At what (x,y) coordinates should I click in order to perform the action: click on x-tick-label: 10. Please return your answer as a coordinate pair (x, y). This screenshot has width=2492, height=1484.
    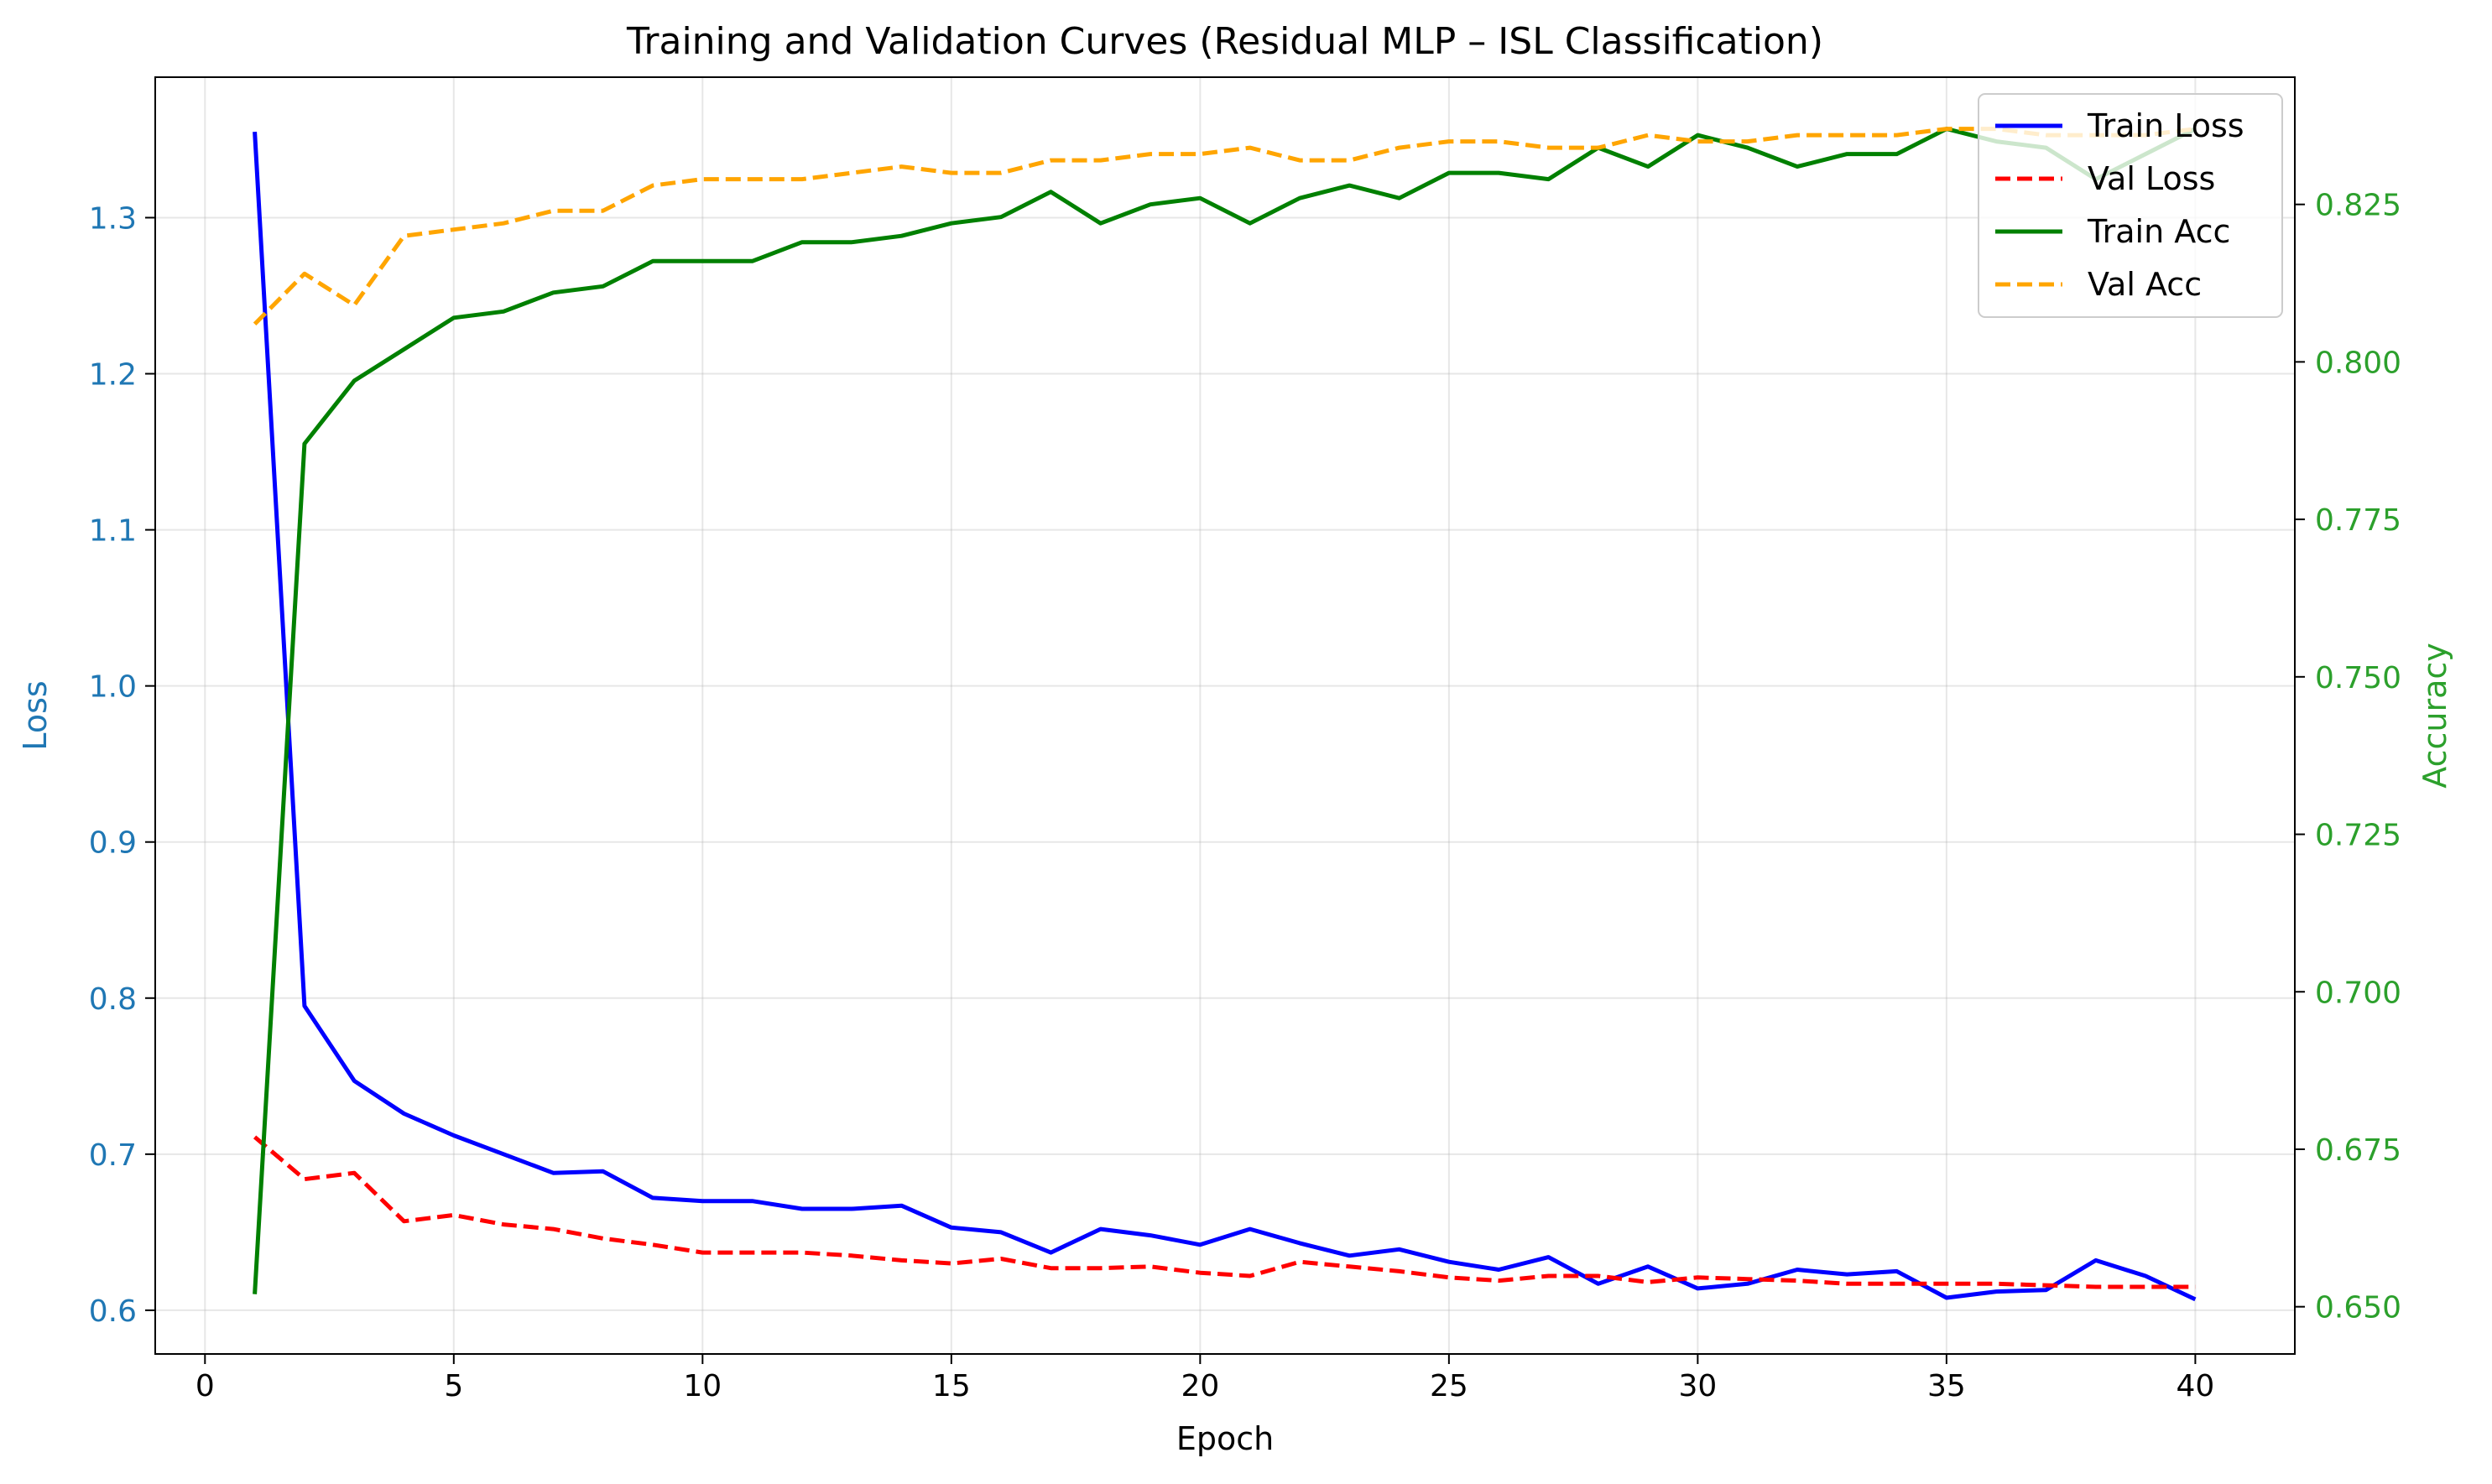
    Looking at the image, I should click on (703, 1386).